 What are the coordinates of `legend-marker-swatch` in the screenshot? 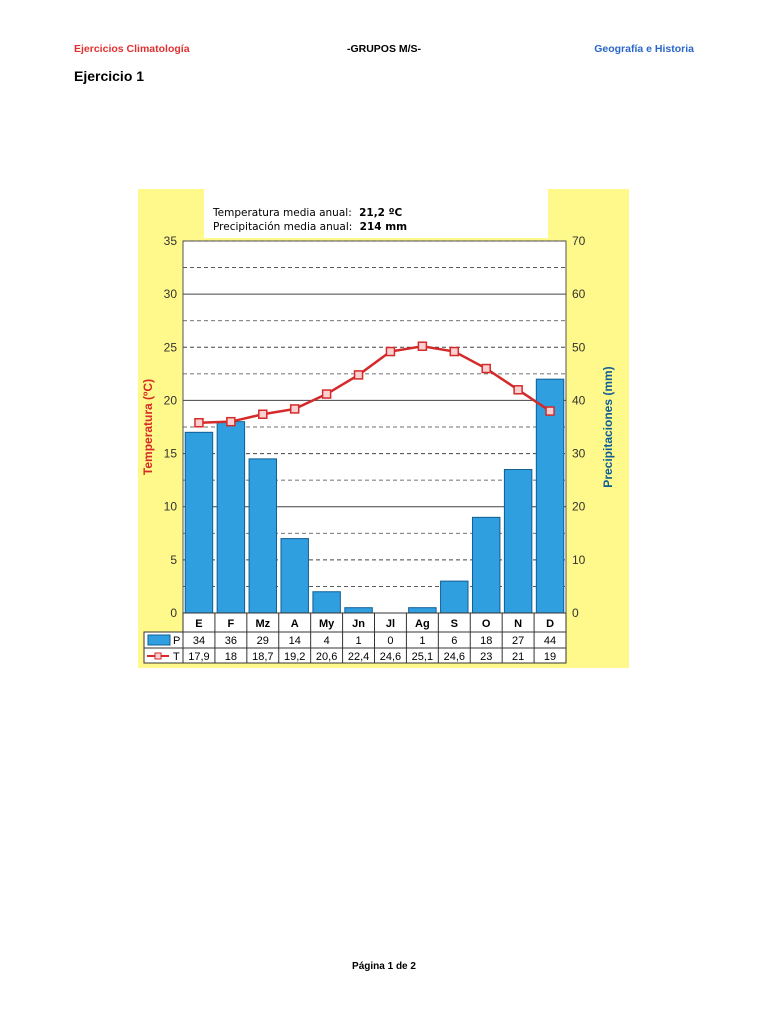 It's located at (158, 656).